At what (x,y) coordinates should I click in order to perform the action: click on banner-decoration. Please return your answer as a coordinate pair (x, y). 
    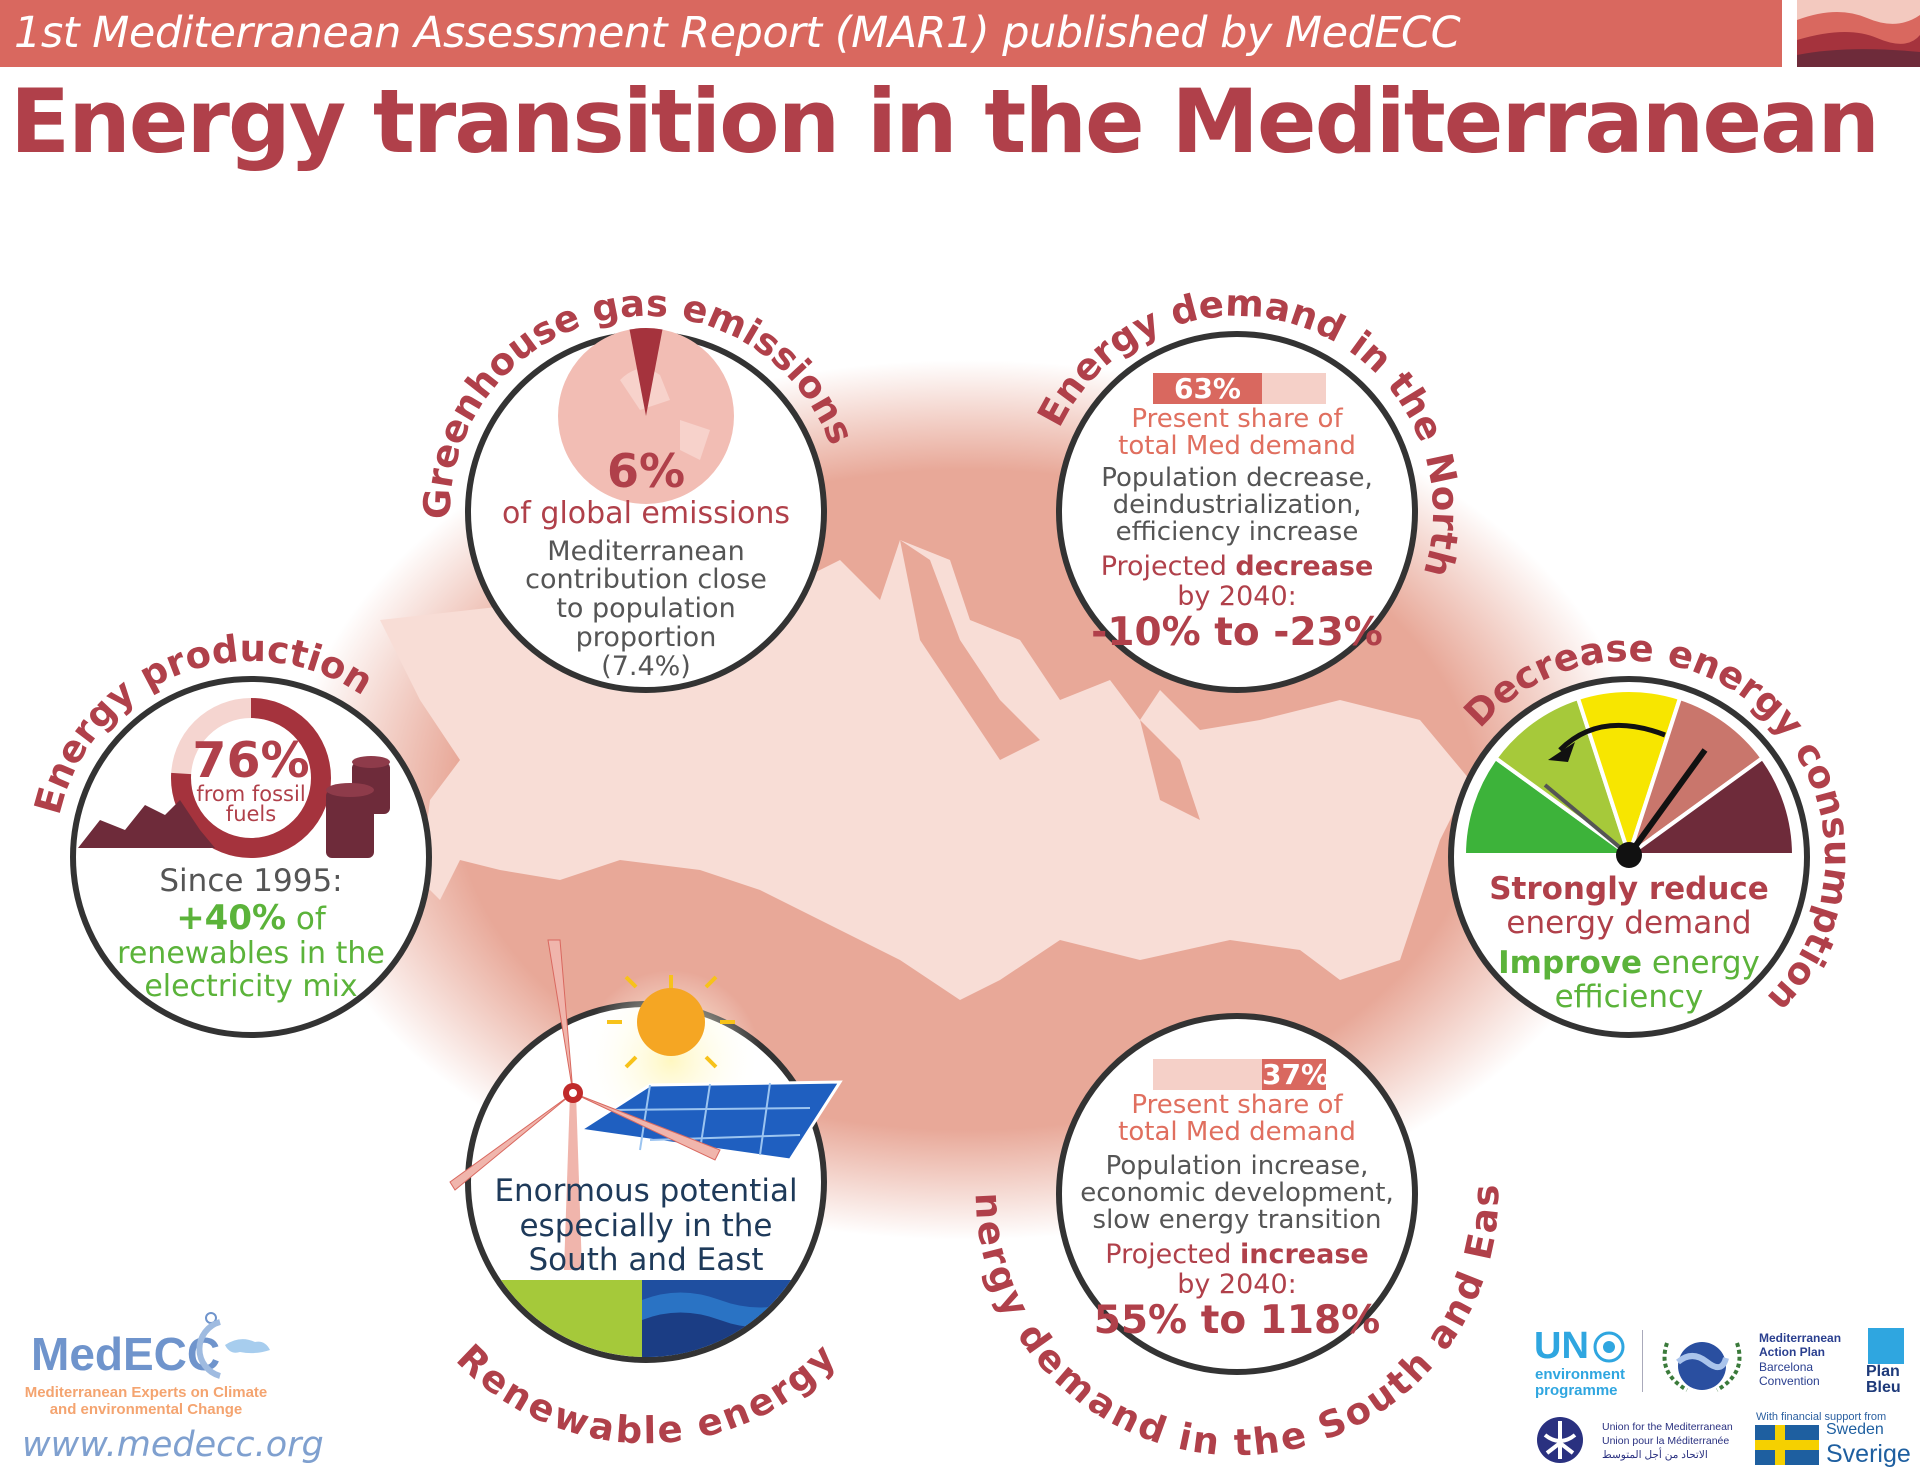
    Looking at the image, I should click on (1858, 33).